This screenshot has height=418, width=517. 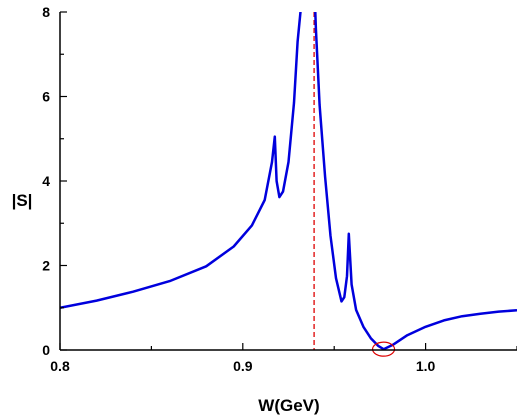 What do you see at coordinates (46, 181) in the screenshot?
I see `y-tick-label: 4` at bounding box center [46, 181].